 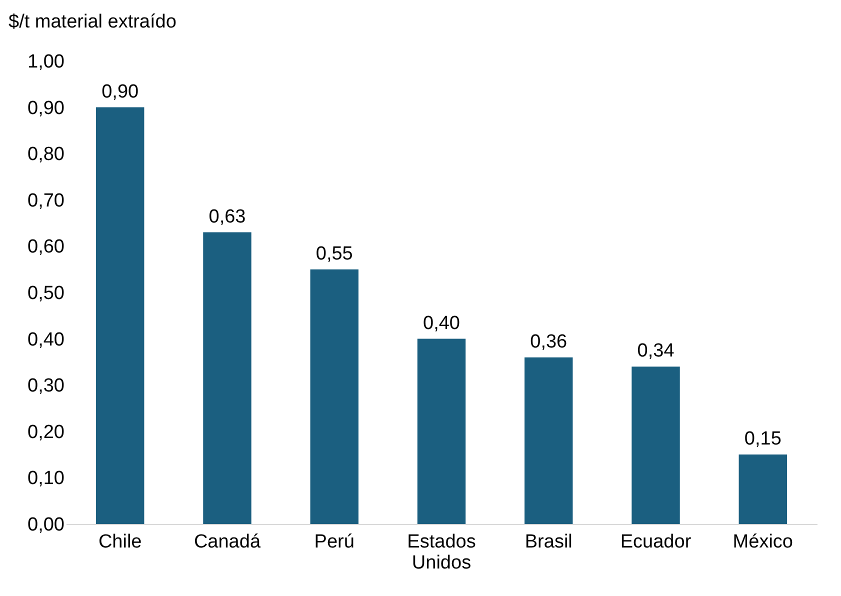 I want to click on y-tick-label: 0,30, so click(x=46, y=386).